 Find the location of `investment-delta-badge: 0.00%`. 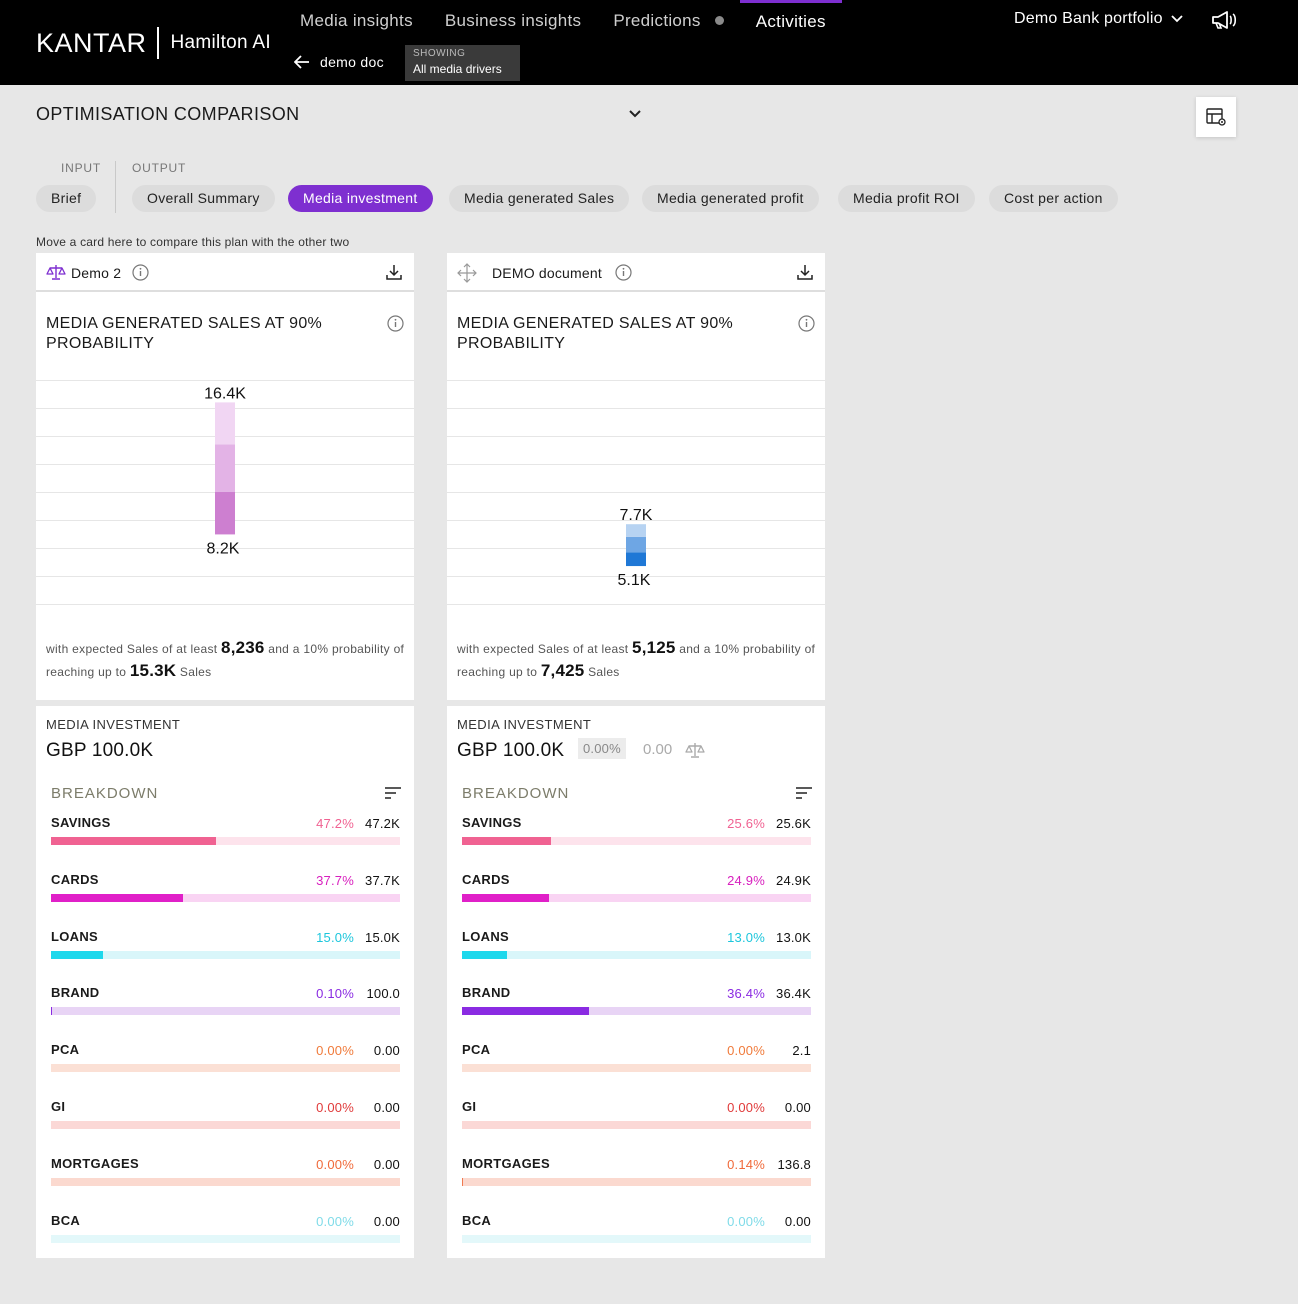

investment-delta-badge: 0.00% is located at coordinates (602, 748).